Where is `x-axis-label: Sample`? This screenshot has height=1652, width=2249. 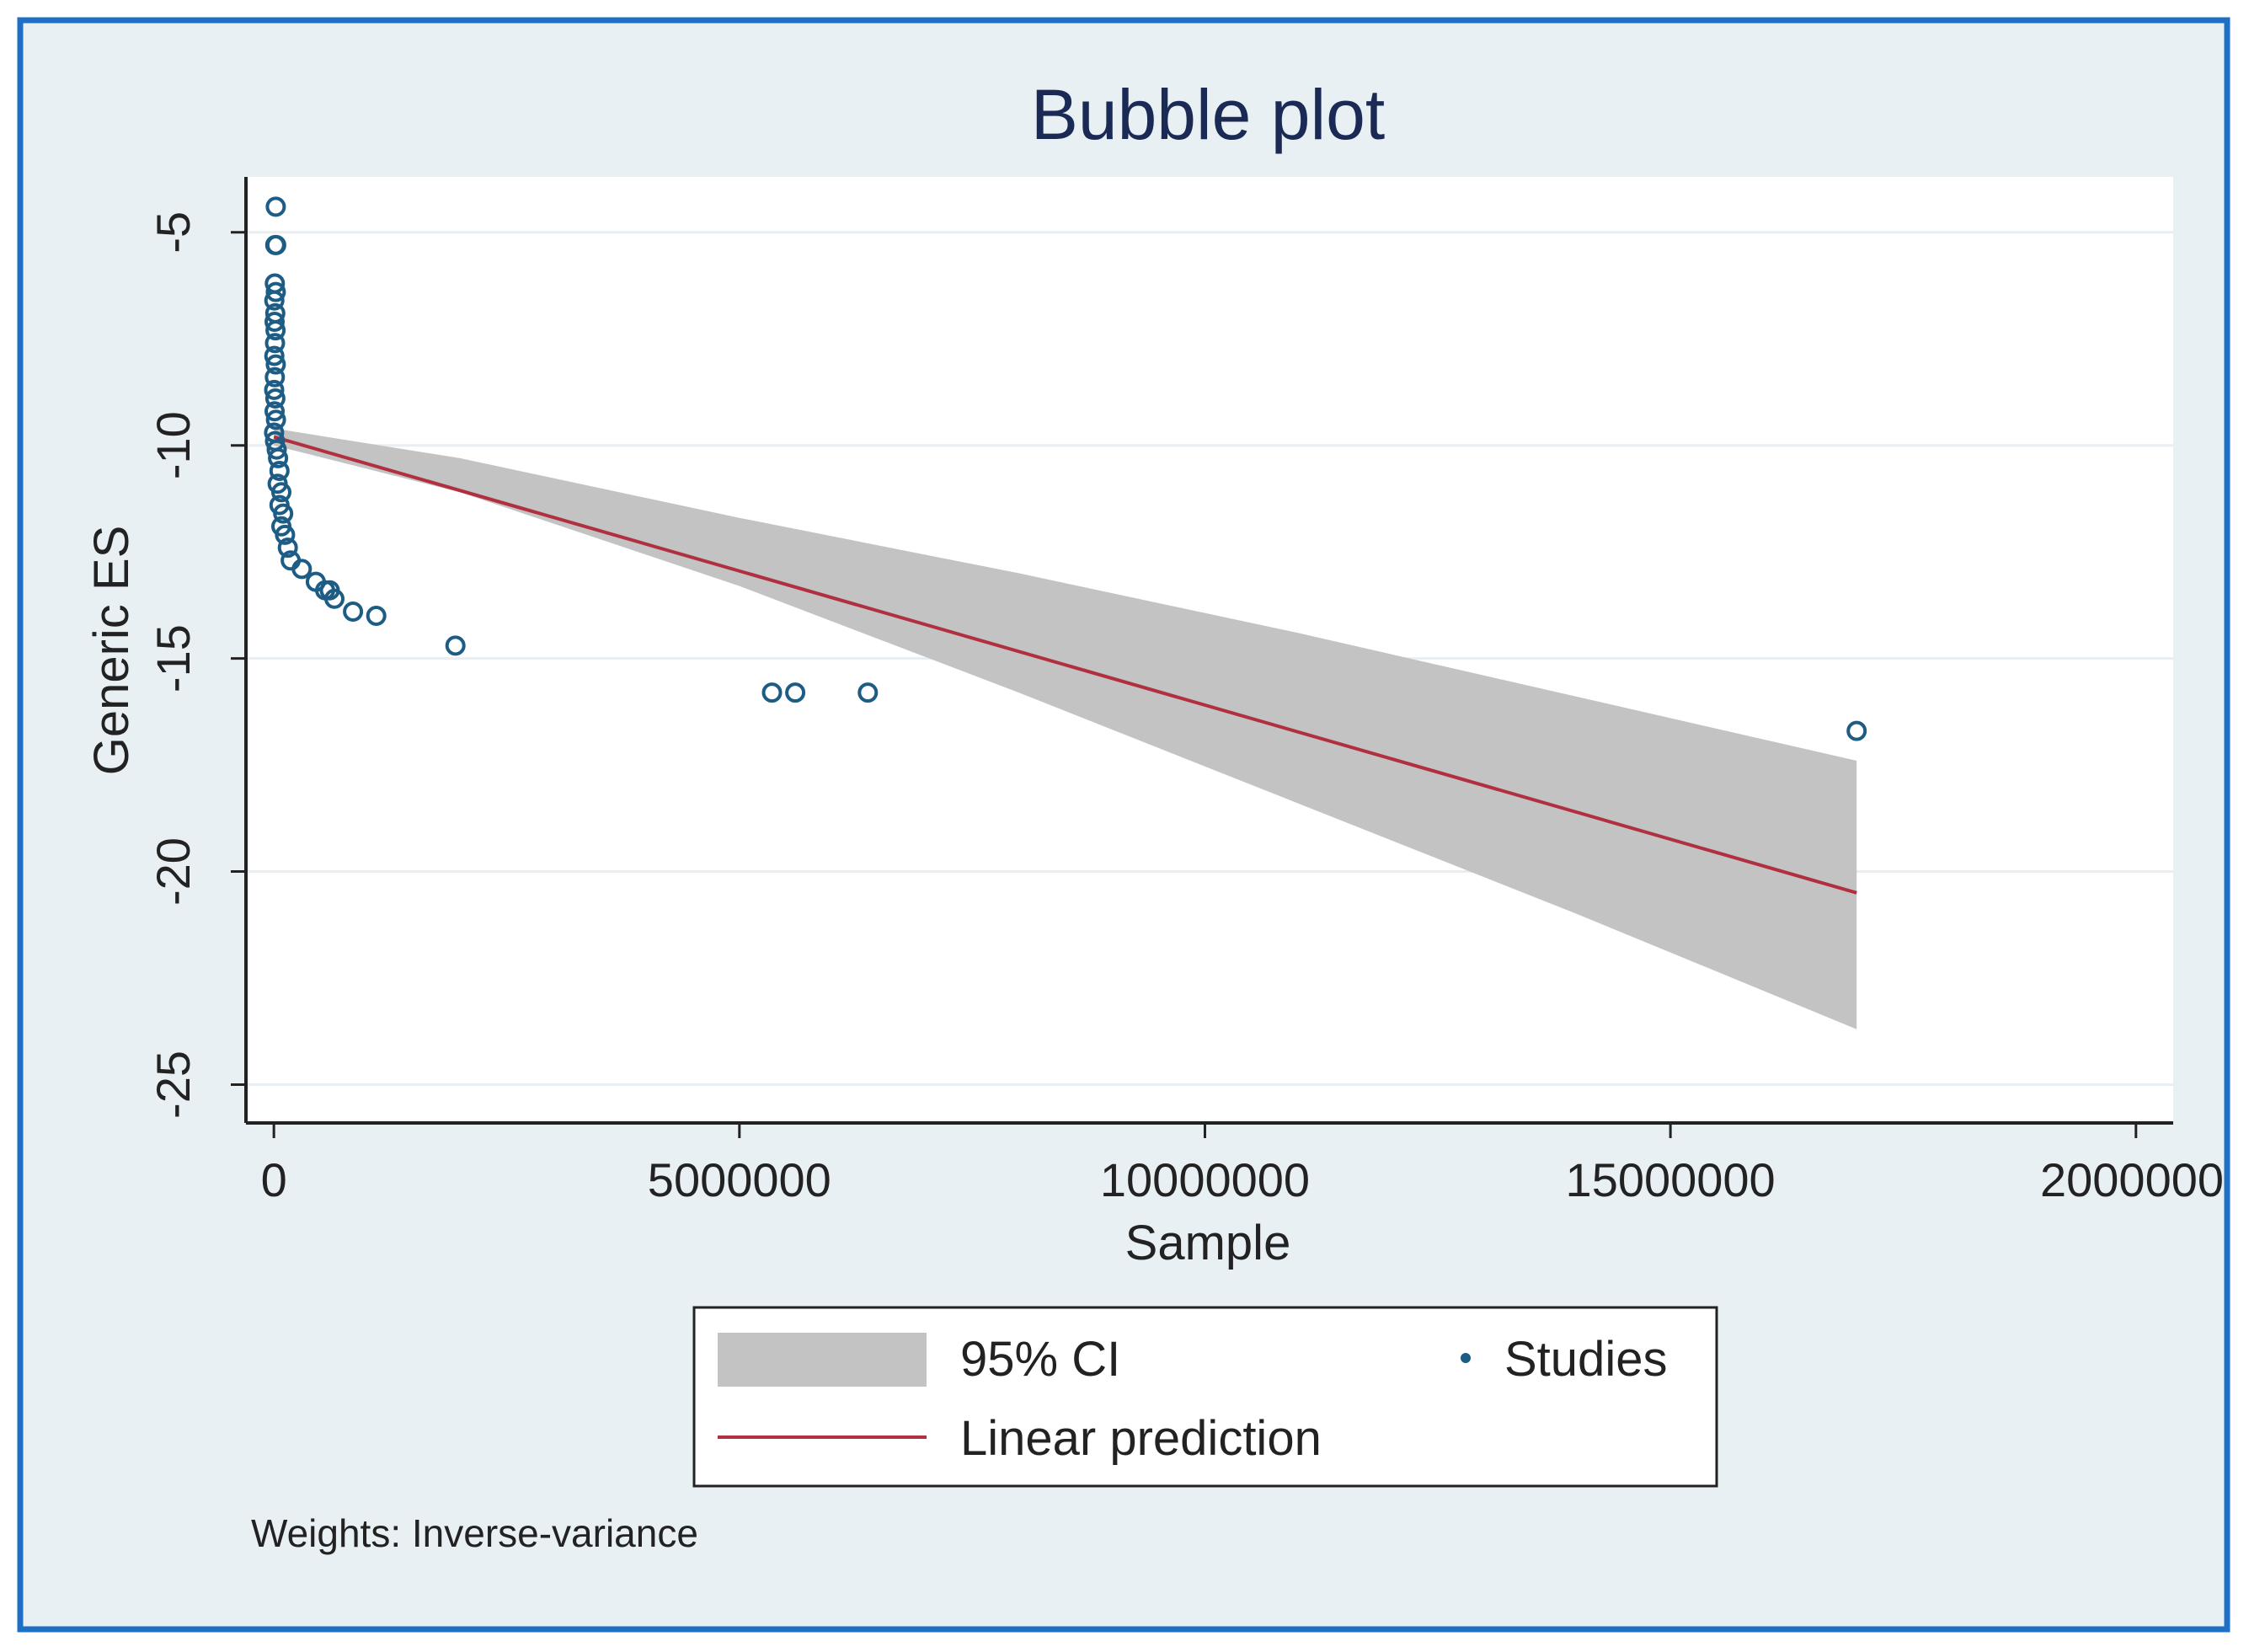
x-axis-label: Sample is located at coordinates (1208, 1243).